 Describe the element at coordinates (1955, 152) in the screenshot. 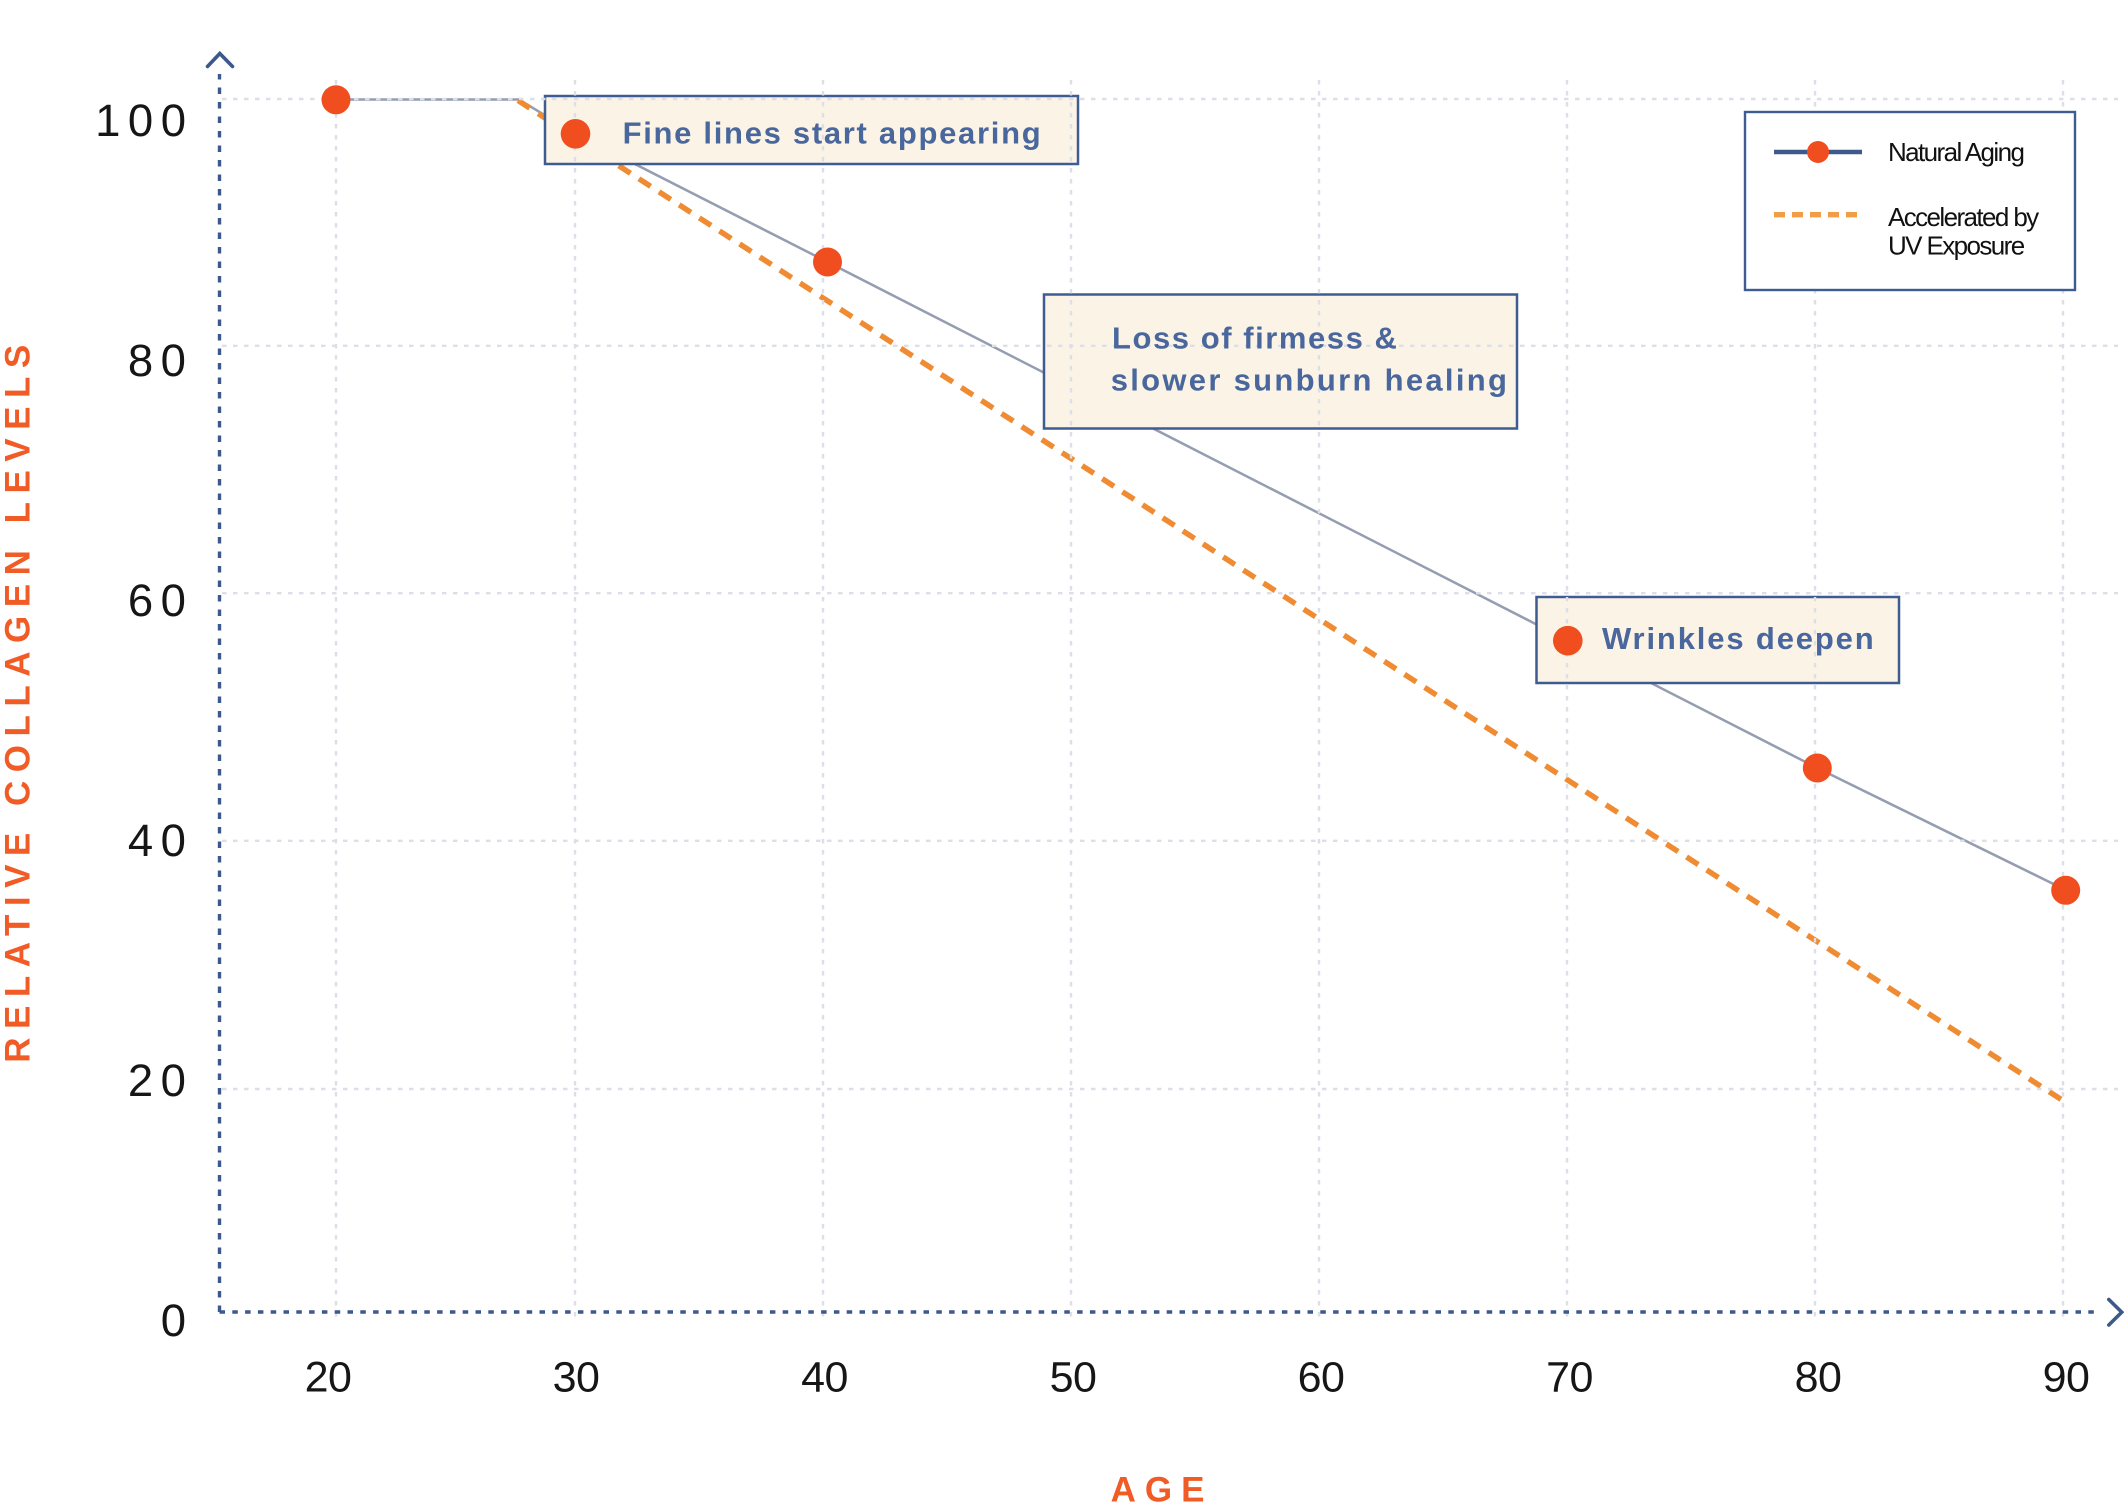

I see `svg-text: Natural Aging` at that location.